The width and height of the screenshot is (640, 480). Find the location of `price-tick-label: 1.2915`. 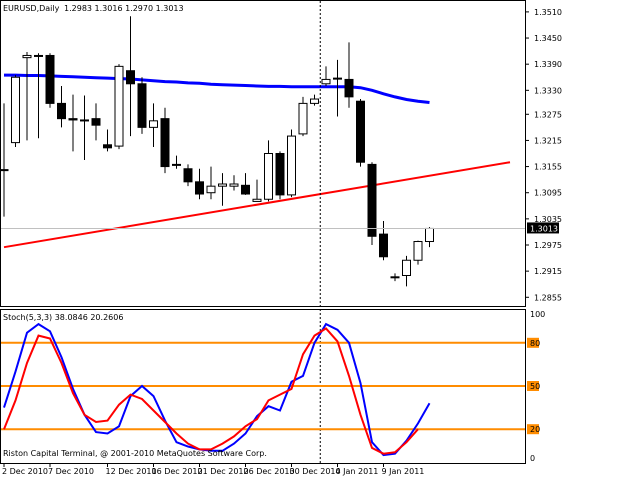

price-tick-label: 1.2915 is located at coordinates (548, 271).